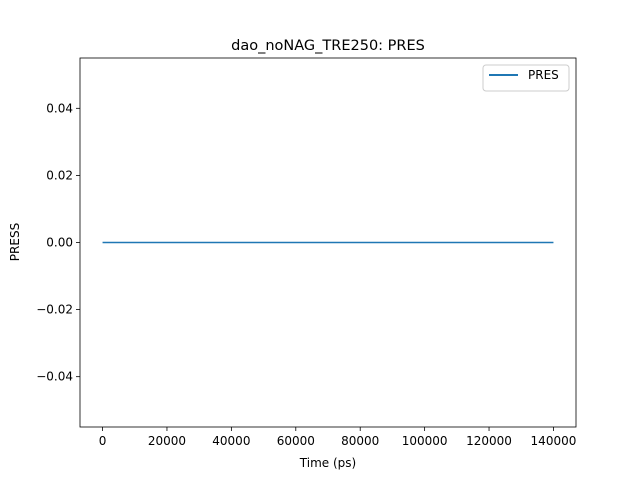 The height and width of the screenshot is (480, 640). What do you see at coordinates (296, 441) in the screenshot?
I see `x-tick-label: 60000` at bounding box center [296, 441].